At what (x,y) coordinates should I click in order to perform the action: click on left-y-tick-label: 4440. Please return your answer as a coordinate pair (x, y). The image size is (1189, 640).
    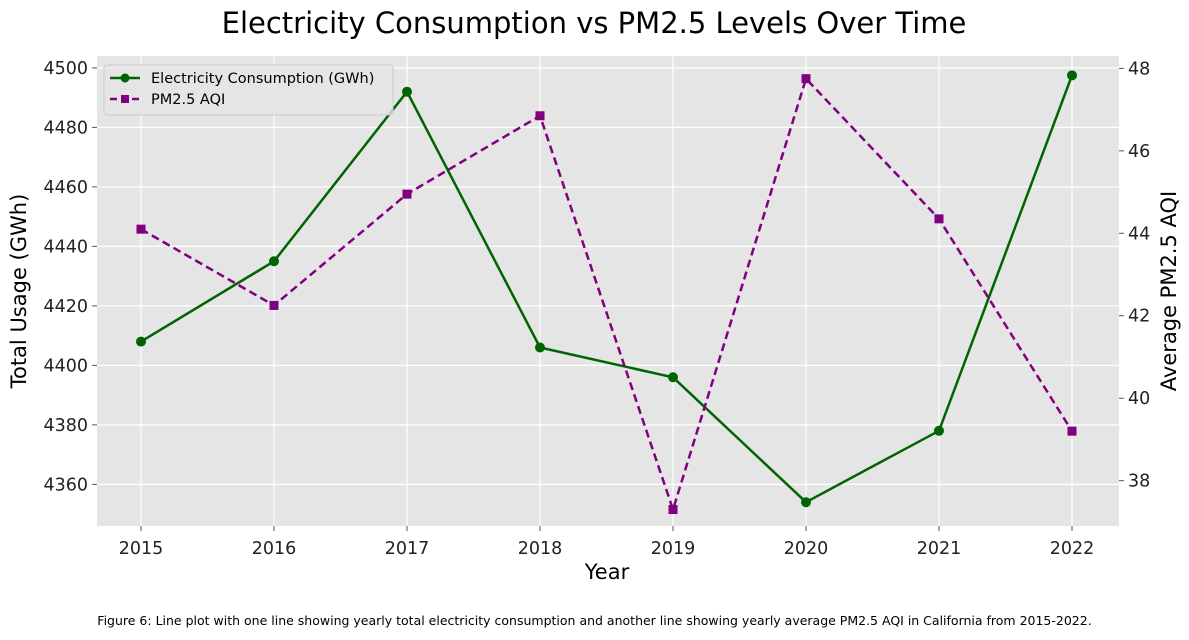
    Looking at the image, I should click on (65, 247).